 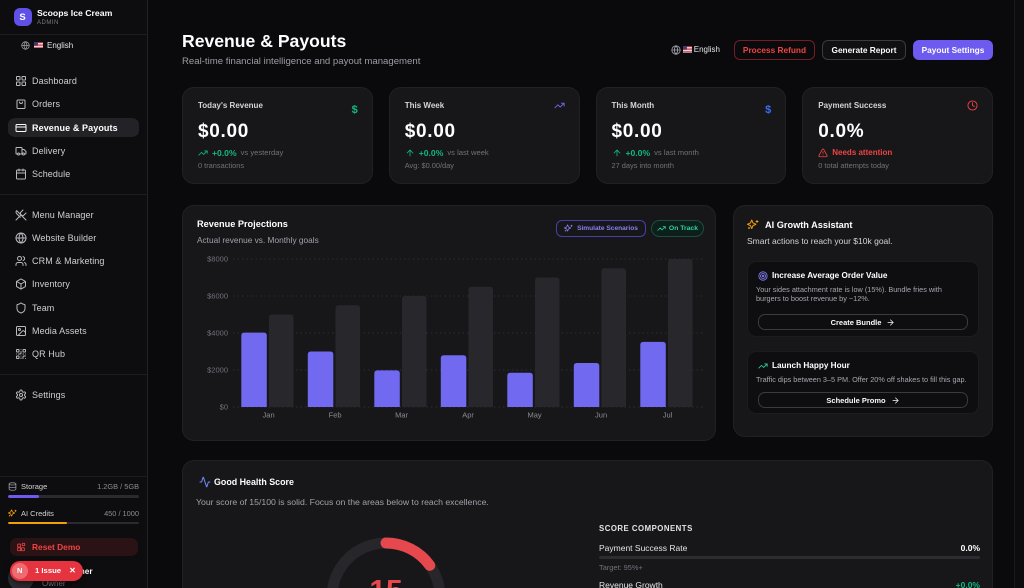 I want to click on svg-text: Jun, so click(x=601, y=415).